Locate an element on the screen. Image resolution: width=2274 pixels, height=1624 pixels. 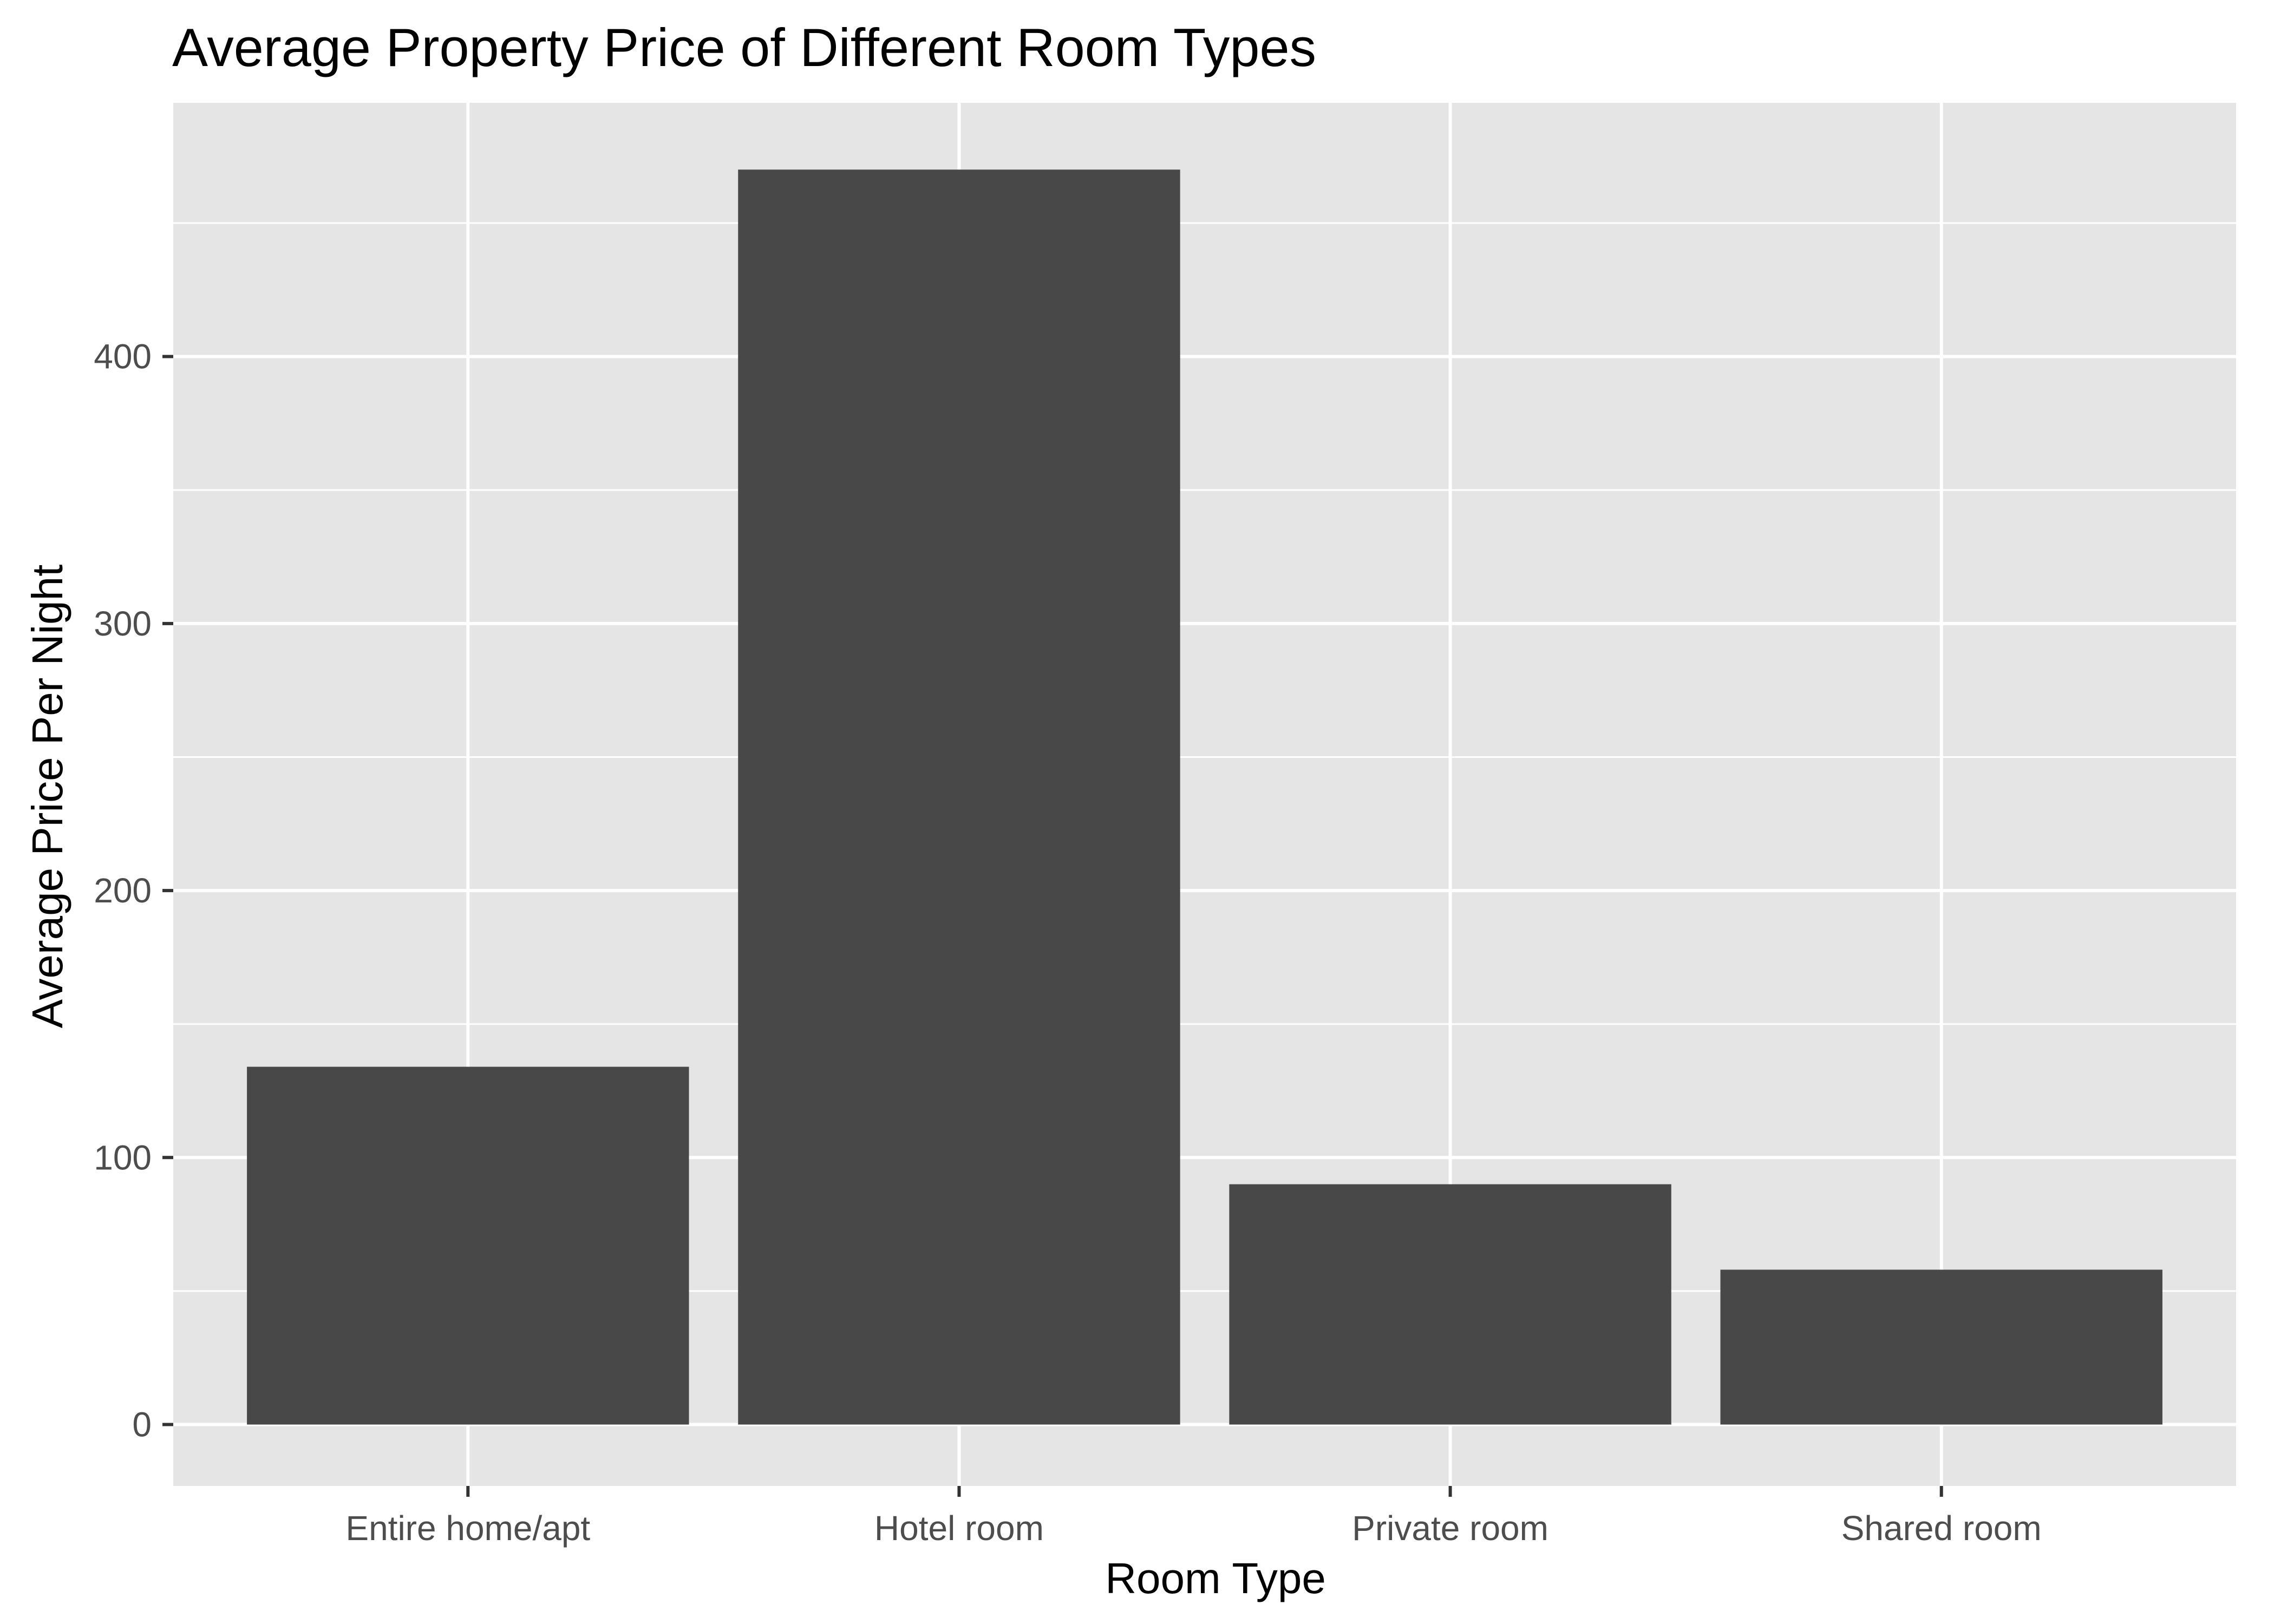
y-tick-label: 200 is located at coordinates (123, 890).